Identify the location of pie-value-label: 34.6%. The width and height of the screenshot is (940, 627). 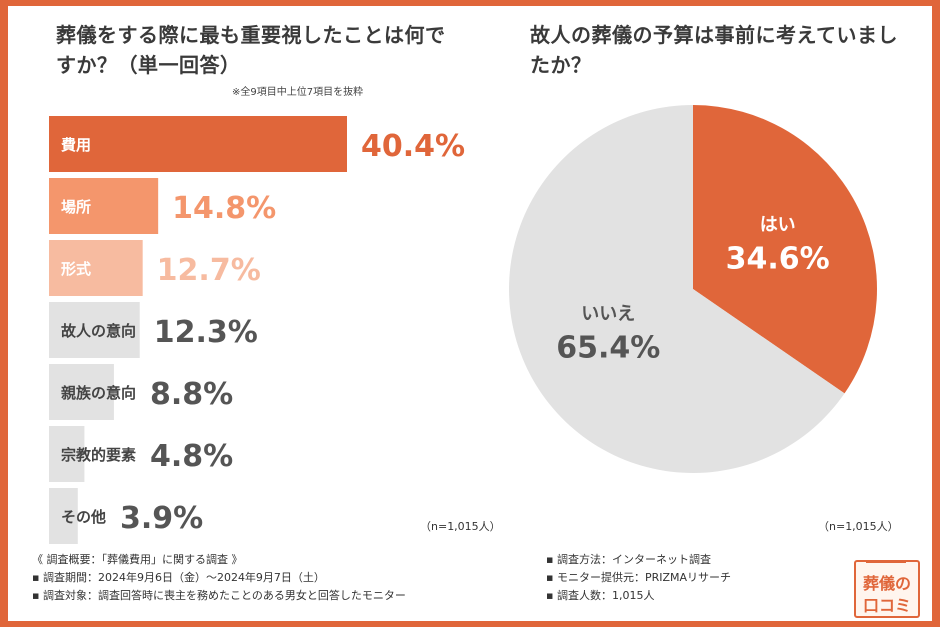
(778, 258).